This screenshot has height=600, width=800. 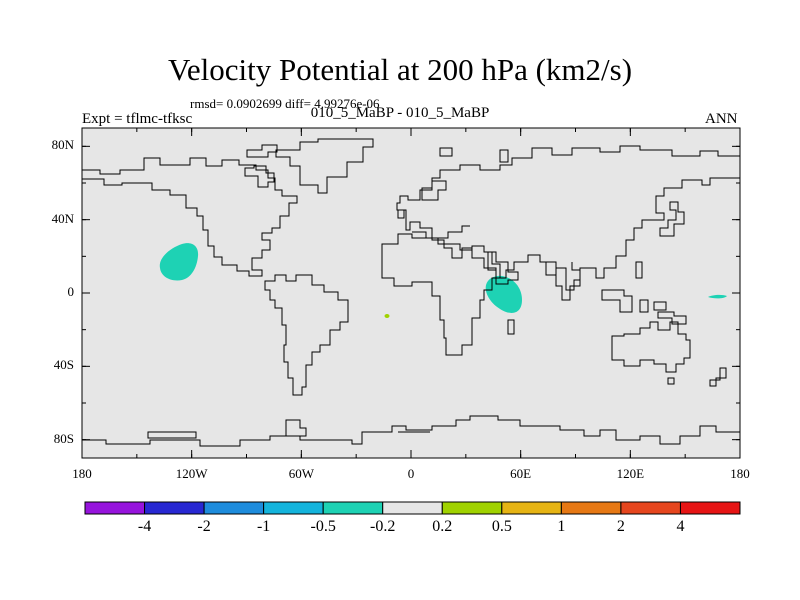 I want to click on coastline-antarctica, so click(x=411, y=431).